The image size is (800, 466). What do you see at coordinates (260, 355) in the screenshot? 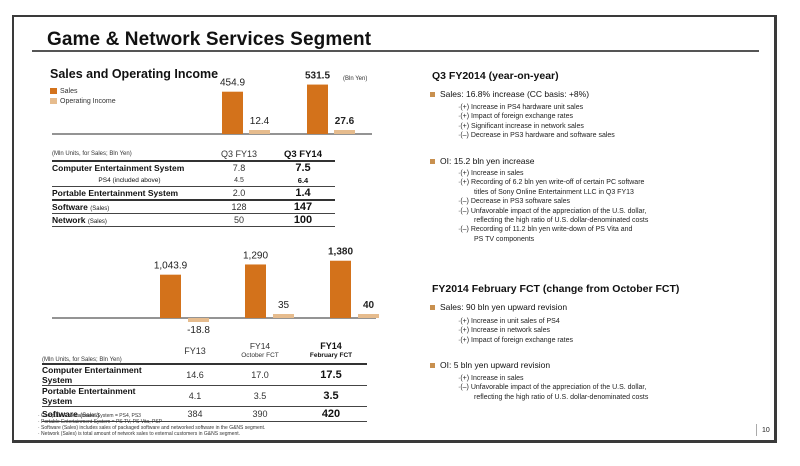
I see `column-header-line2: October FCT` at bounding box center [260, 355].